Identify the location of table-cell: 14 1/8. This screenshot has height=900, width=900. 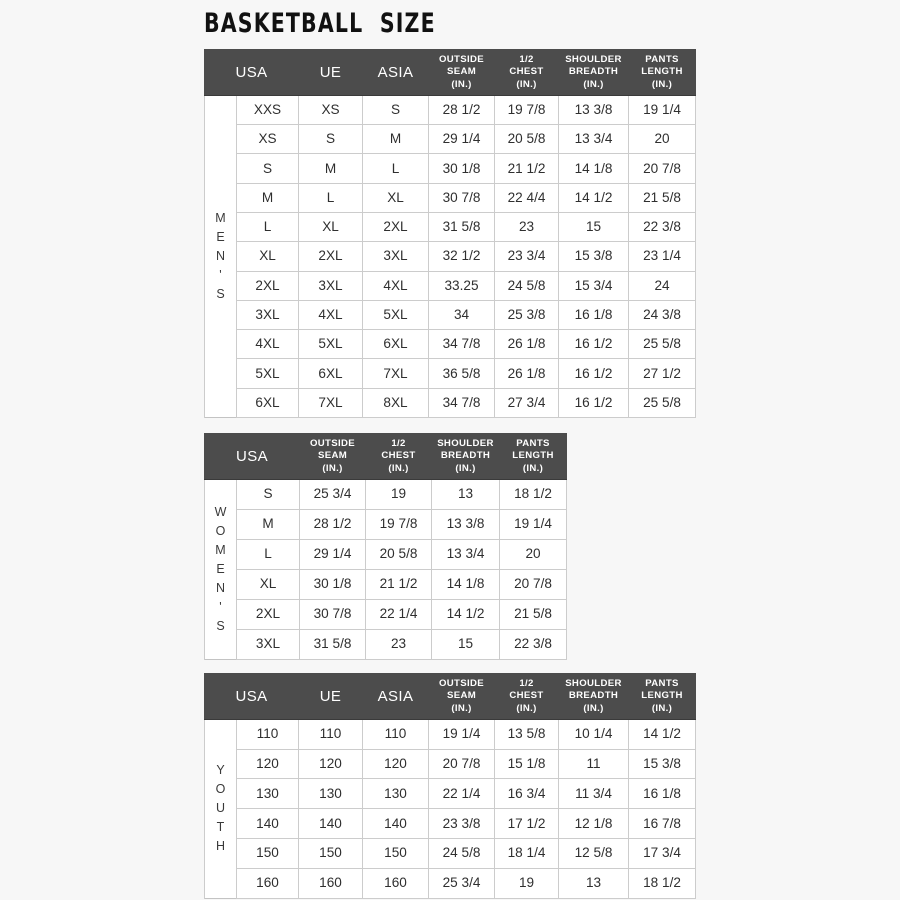
(594, 168).